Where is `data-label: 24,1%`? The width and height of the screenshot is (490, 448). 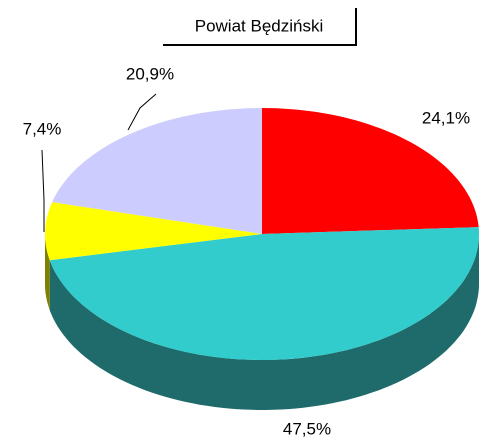
data-label: 24,1% is located at coordinates (446, 117).